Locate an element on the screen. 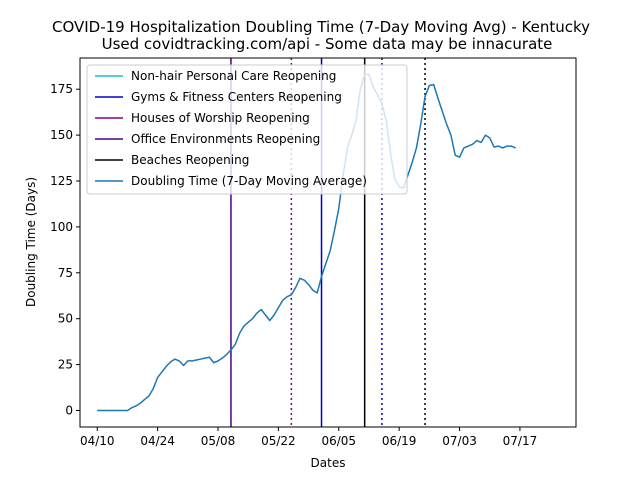 The height and width of the screenshot is (480, 640). y-tick-label: 175 is located at coordinates (61, 89).